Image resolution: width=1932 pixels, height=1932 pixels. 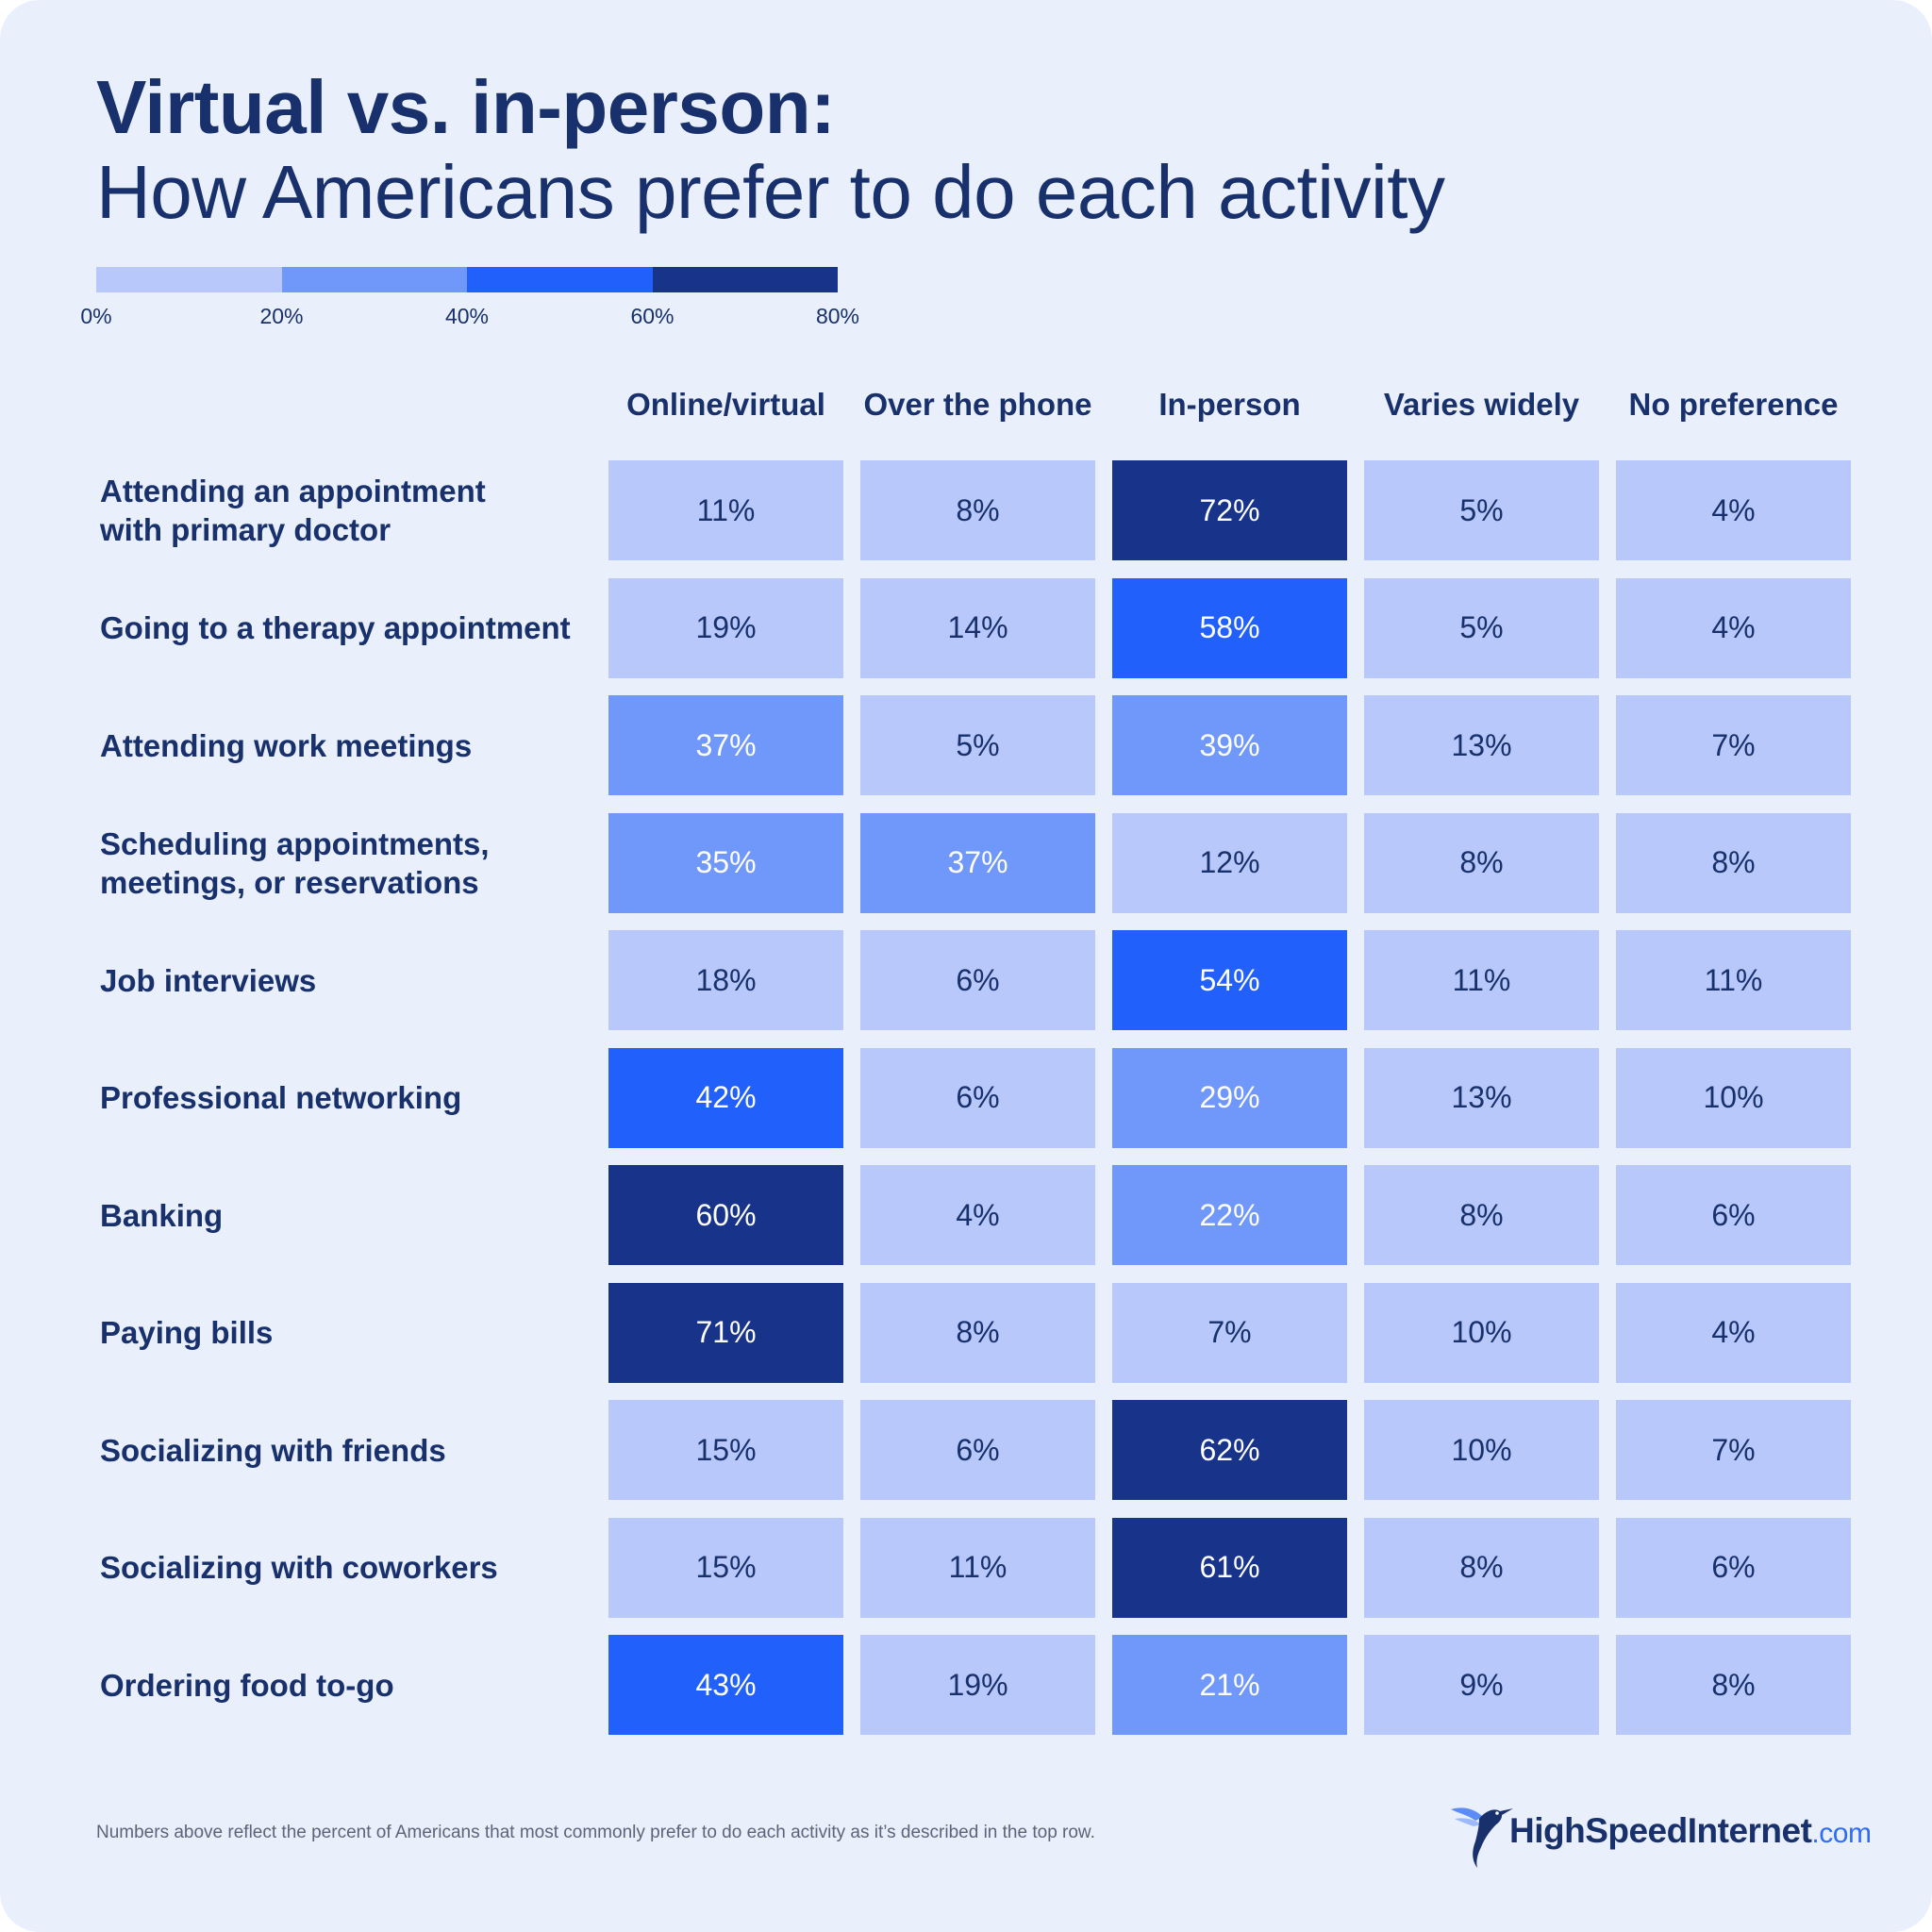 I want to click on heatmap-cell: 54%, so click(x=1229, y=980).